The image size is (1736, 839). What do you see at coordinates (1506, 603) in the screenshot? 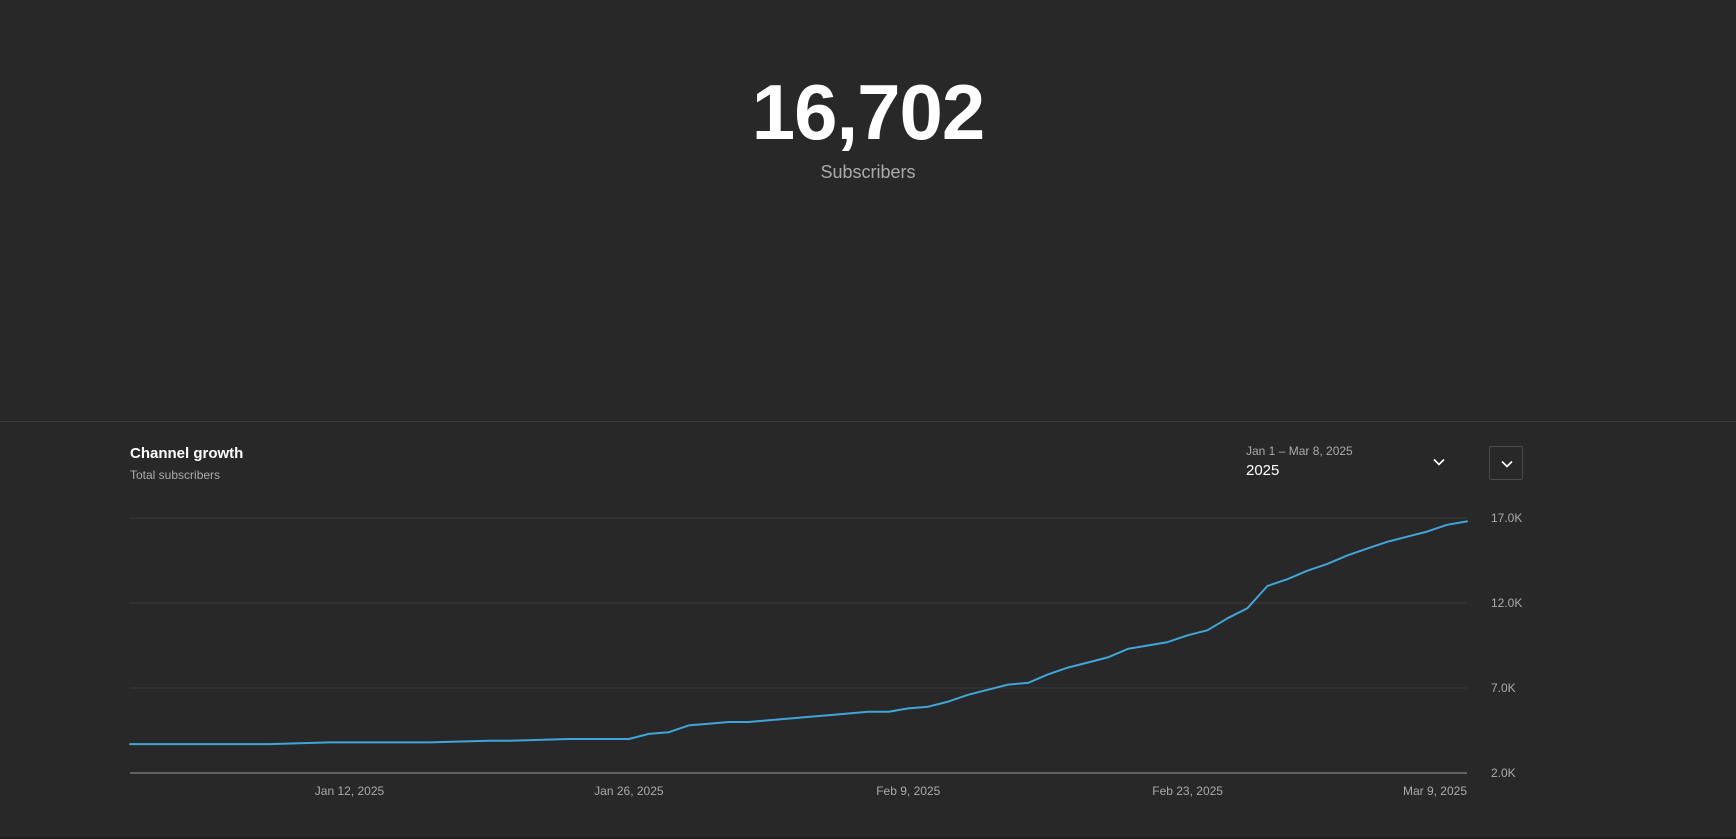
I see `y-tick-label: 12.0K` at bounding box center [1506, 603].